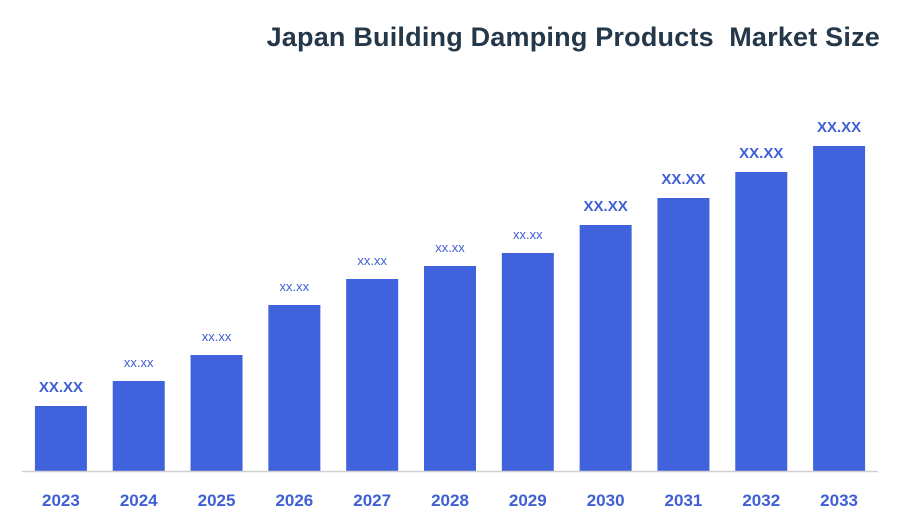 This screenshot has width=900, height=525. Describe the element at coordinates (450, 368) in the screenshot. I see `bar-2028` at that location.